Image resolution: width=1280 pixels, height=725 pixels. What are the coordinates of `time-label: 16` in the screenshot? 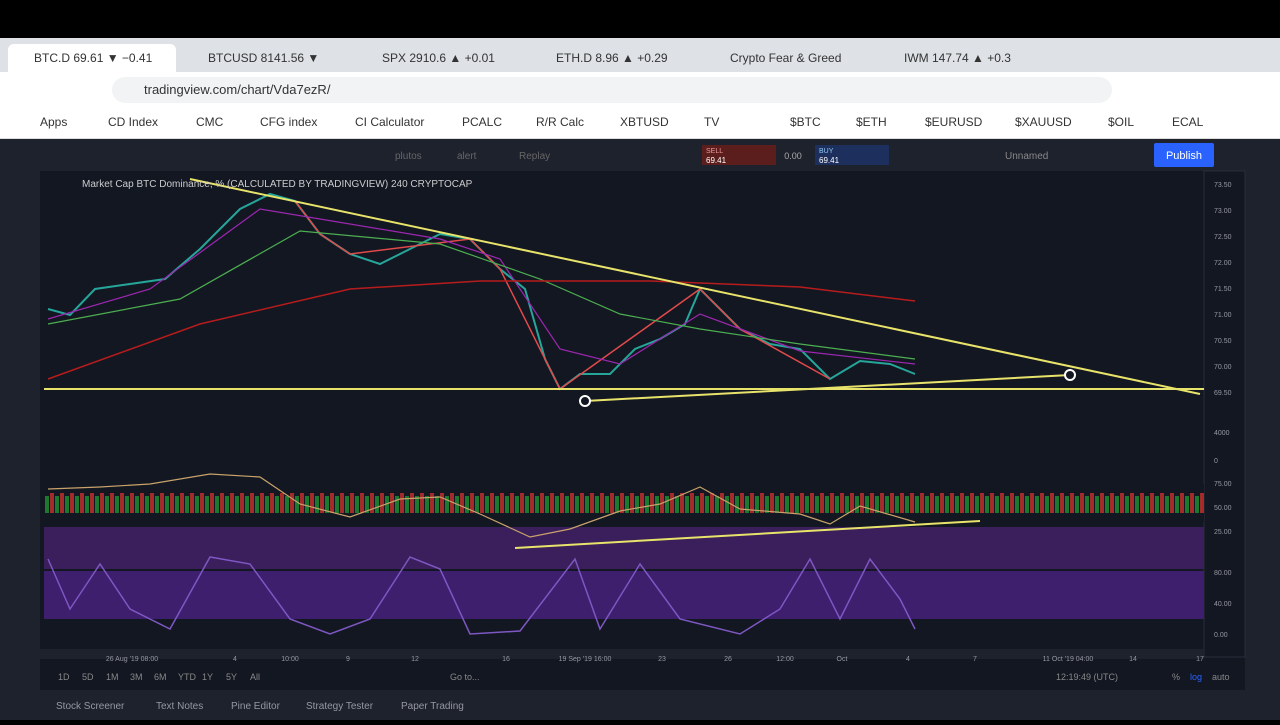 It's located at (506, 659).